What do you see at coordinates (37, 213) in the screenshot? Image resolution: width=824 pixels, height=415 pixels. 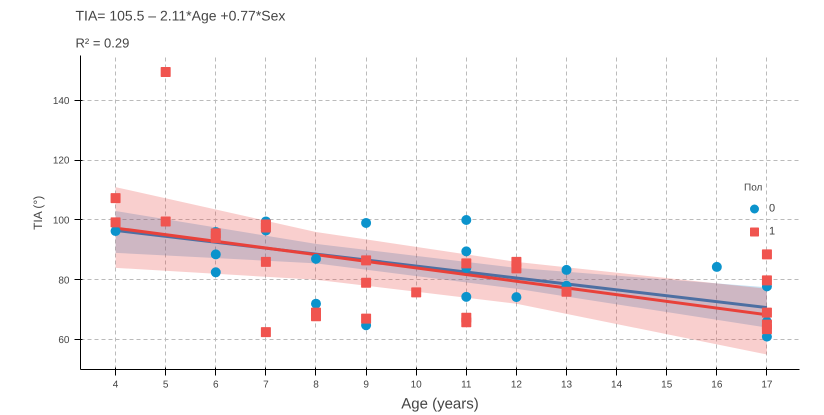 I see `y-axis-title: TIA (°)` at bounding box center [37, 213].